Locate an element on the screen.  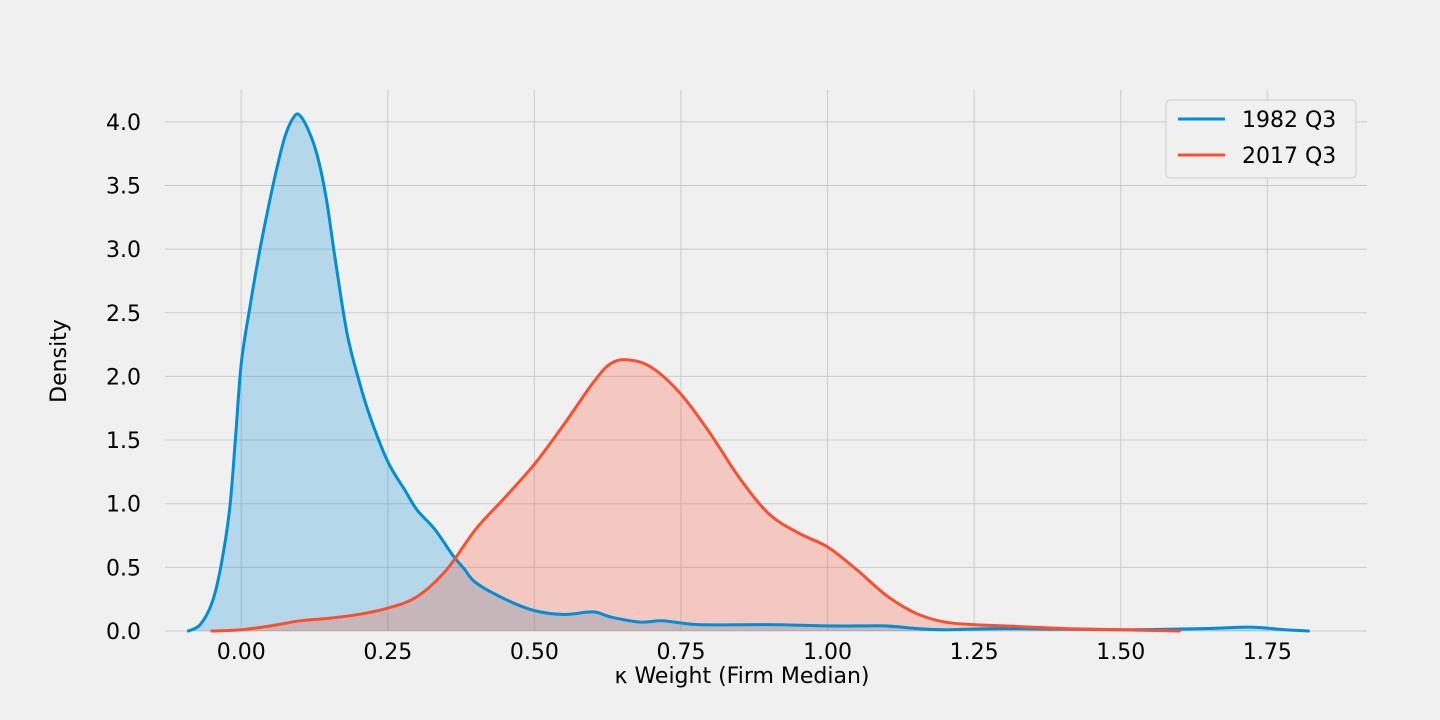
x-axis-label: κ Weight (Firm Median) is located at coordinates (741, 676).